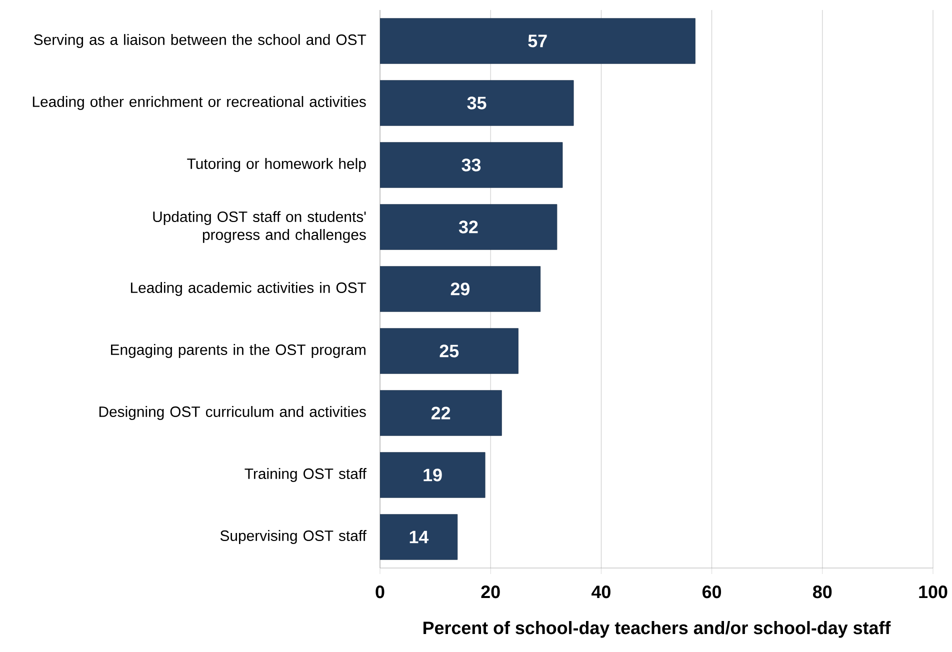 This screenshot has width=952, height=652. What do you see at coordinates (822, 592) in the screenshot?
I see `x-tick-label: 80` at bounding box center [822, 592].